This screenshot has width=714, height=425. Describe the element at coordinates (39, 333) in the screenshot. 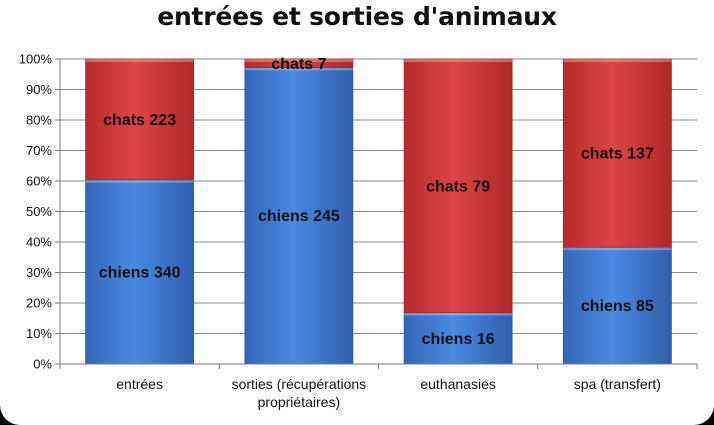

I see `y-tick-label: 10%` at that location.